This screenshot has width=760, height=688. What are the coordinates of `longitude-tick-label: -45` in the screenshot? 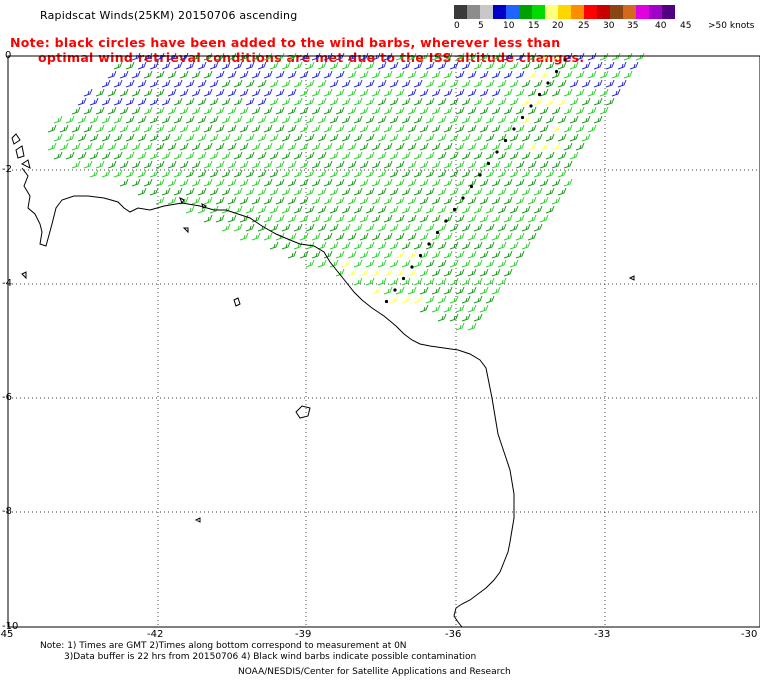 It's located at (7, 634).